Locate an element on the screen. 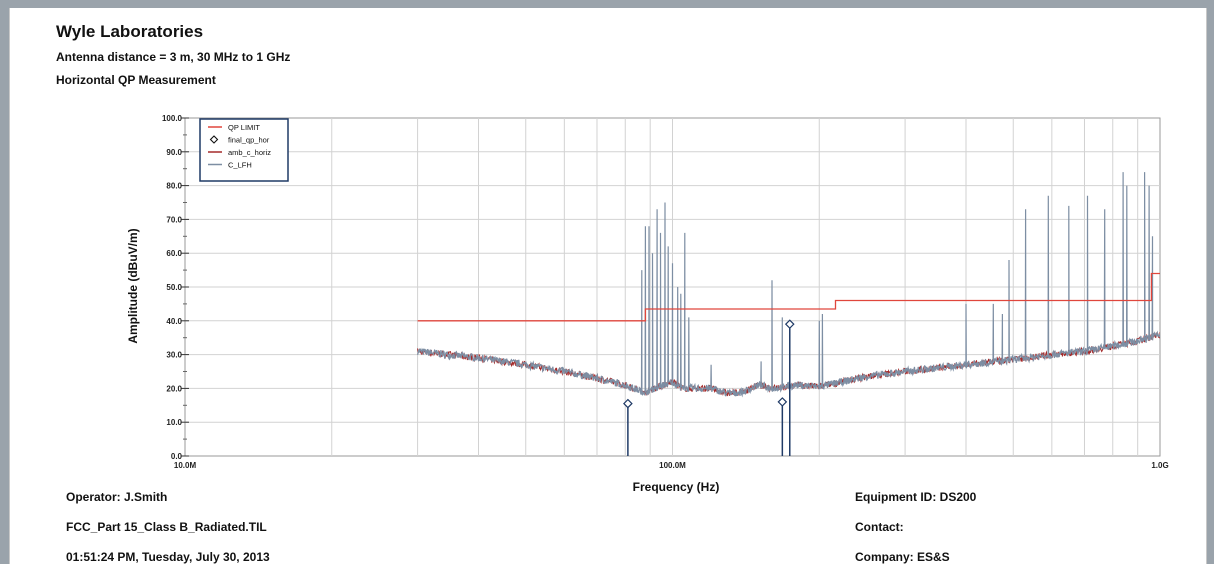 This screenshot has width=1214, height=564. legend-swatch is located at coordinates (214, 139).